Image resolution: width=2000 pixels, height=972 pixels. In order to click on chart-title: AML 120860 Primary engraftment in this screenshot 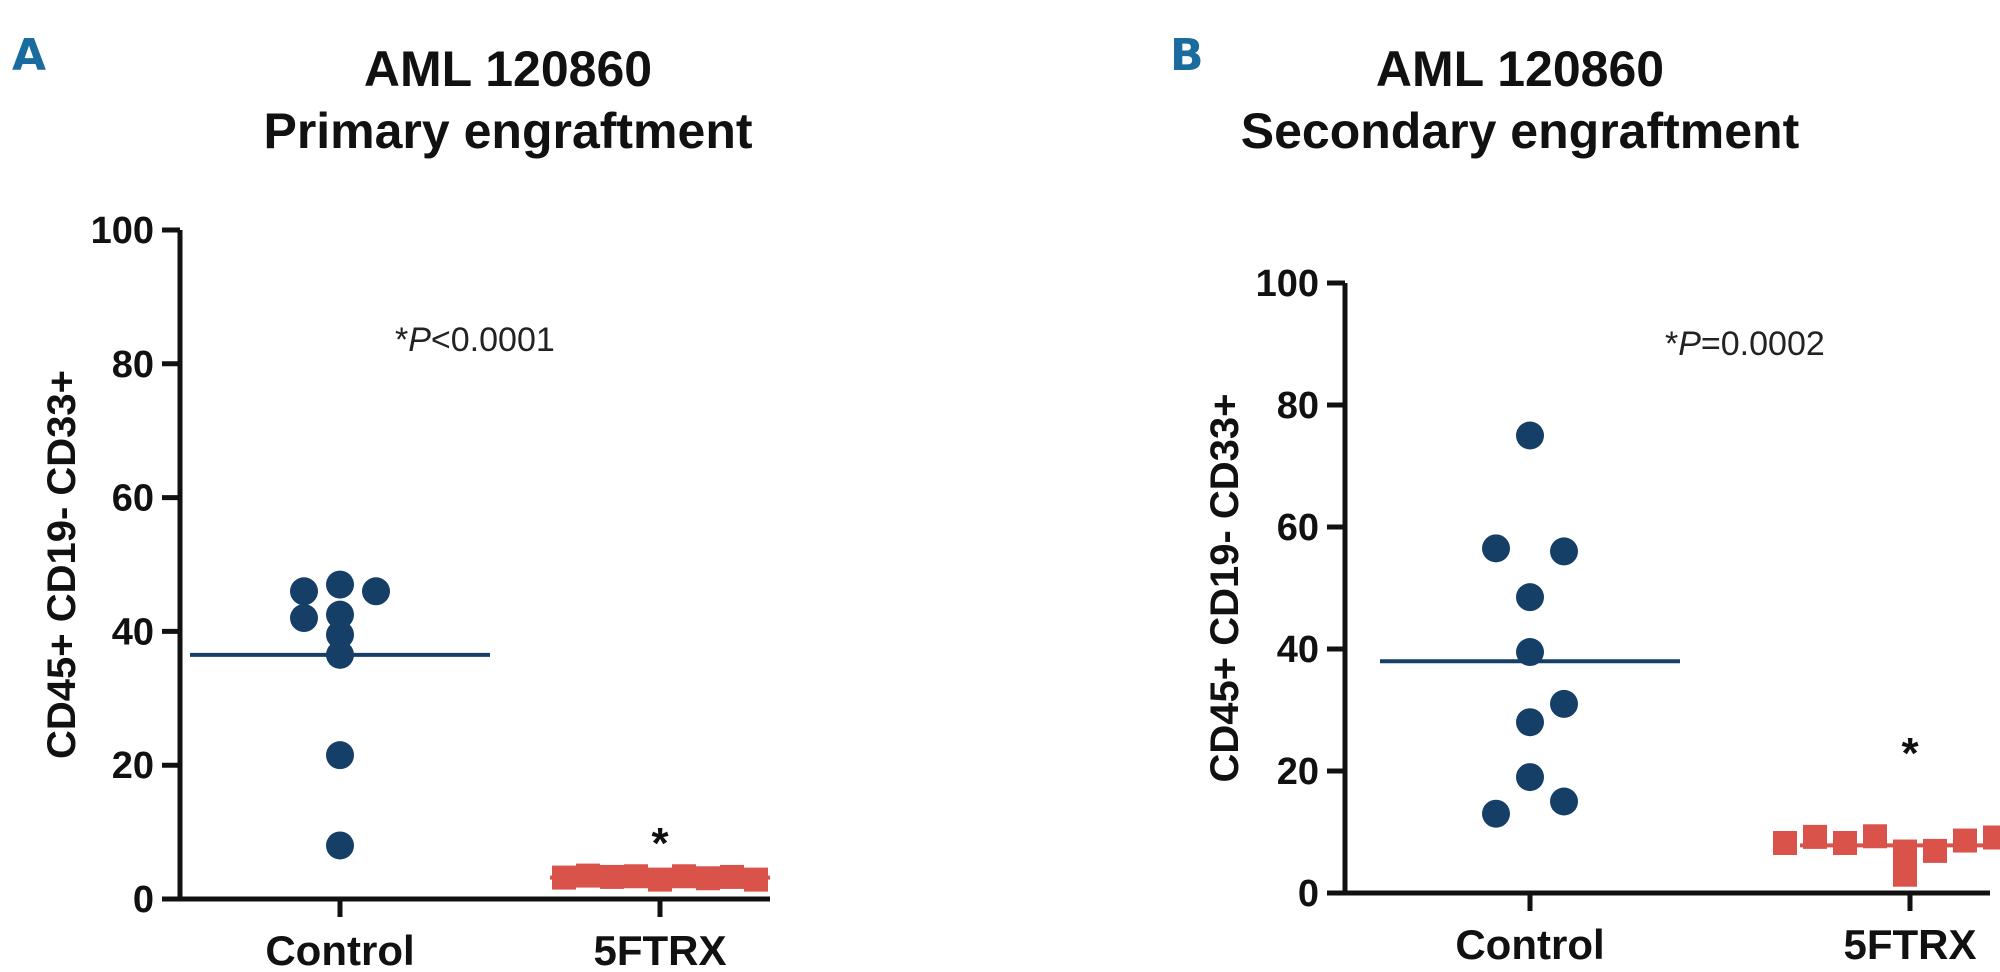, I will do `click(508, 100)`.